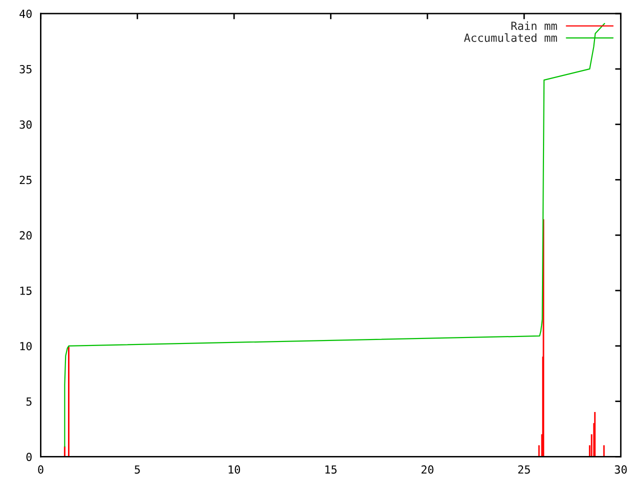  Describe the element at coordinates (26, 346) in the screenshot. I see `y-tick-label: 10` at that location.